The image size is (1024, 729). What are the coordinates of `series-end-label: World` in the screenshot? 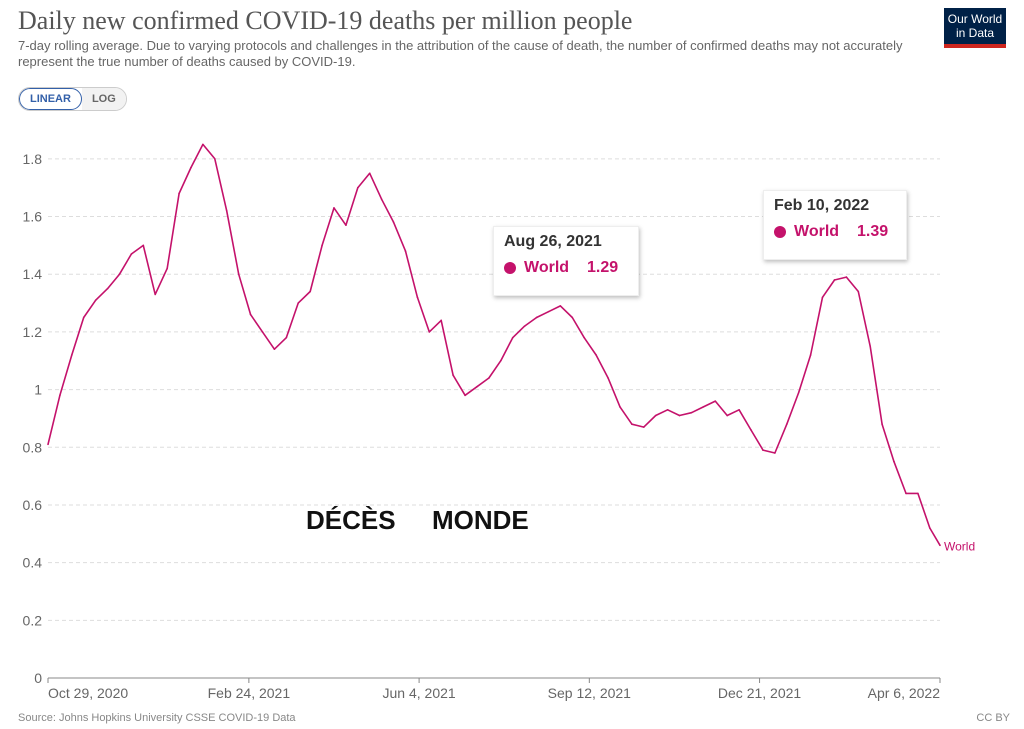 It's located at (959, 546).